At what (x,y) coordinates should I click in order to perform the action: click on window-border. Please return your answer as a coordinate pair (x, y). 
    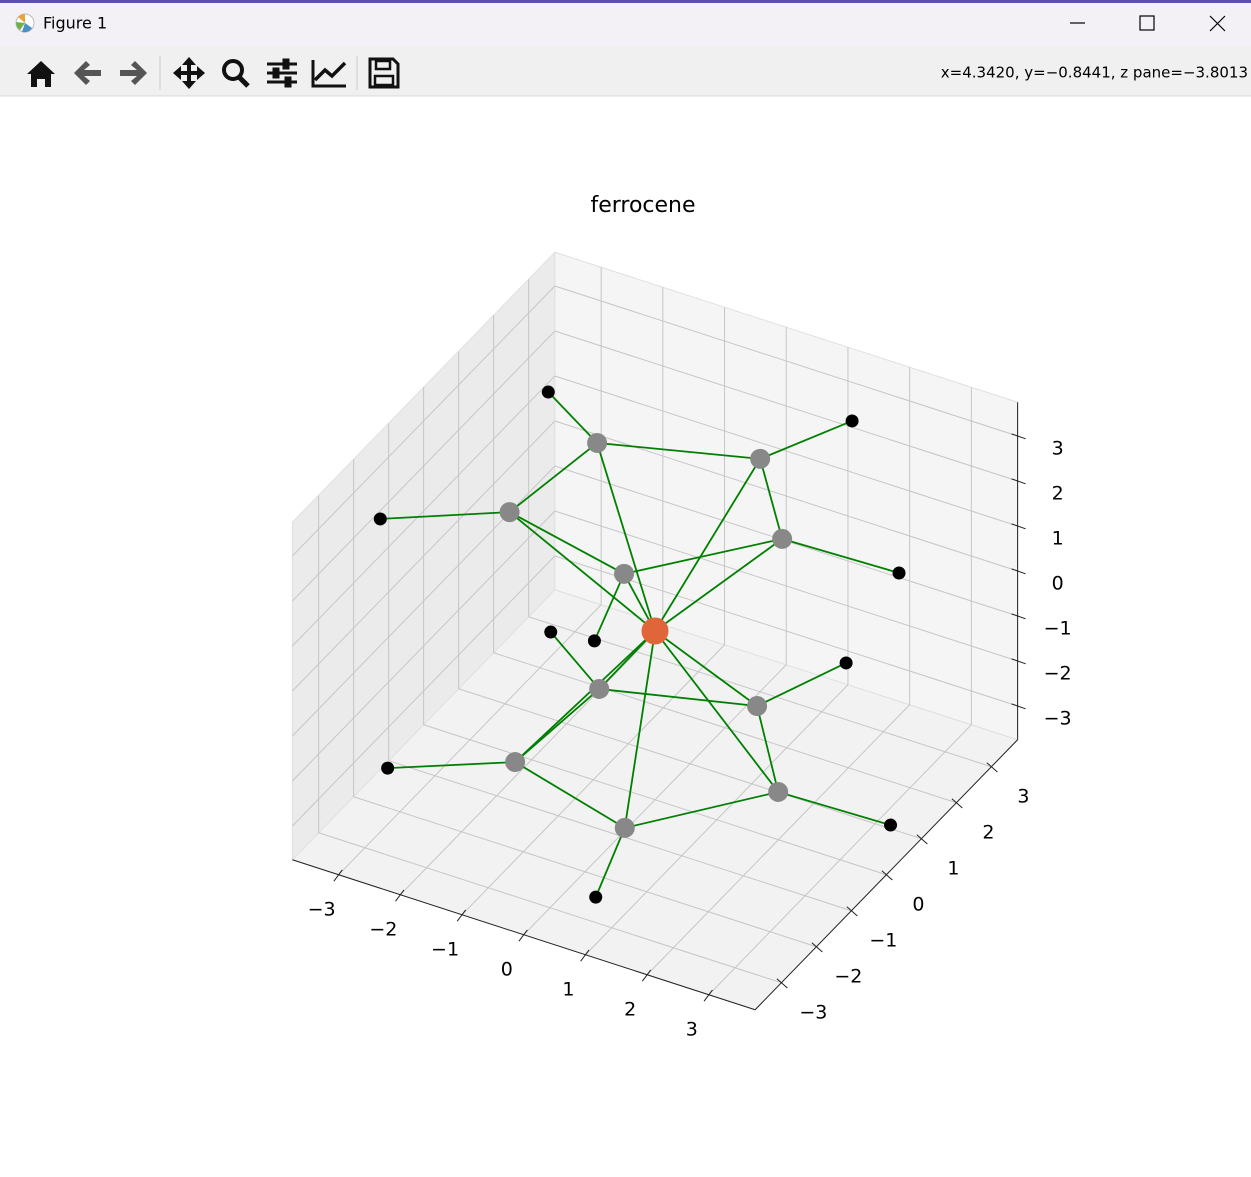
    Looking at the image, I should click on (625, 1).